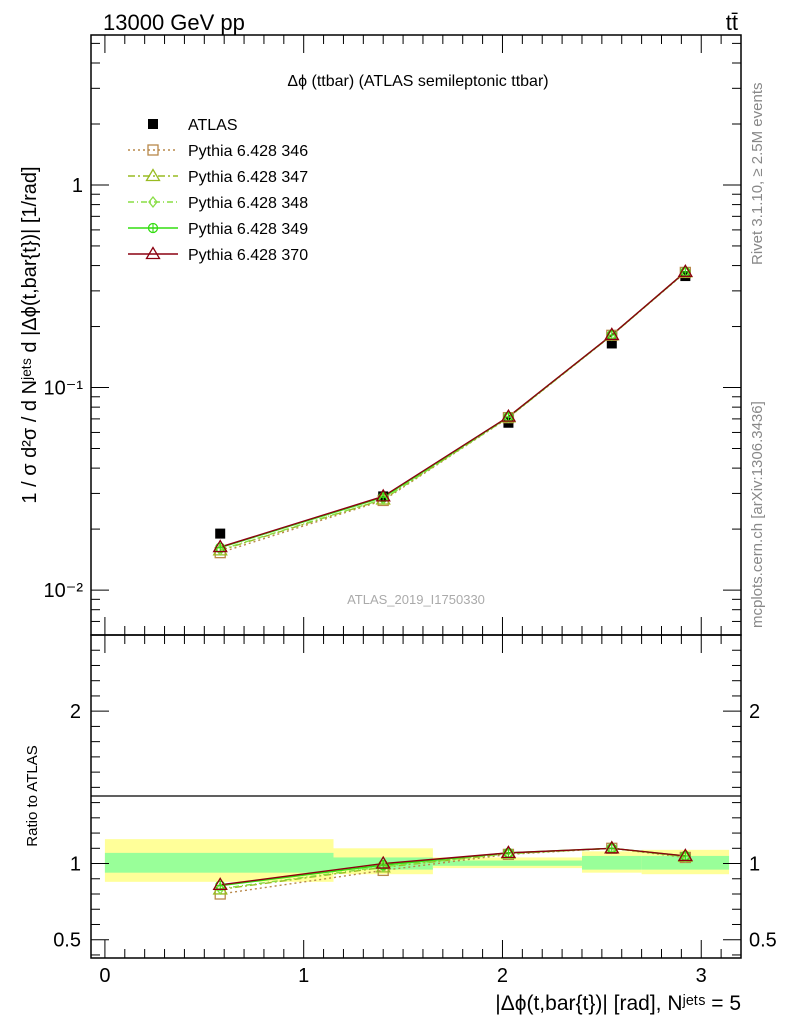  Describe the element at coordinates (757, 174) in the screenshot. I see `side-text-top: Rivet 3.1.10, ≥ 2.5M events` at that location.